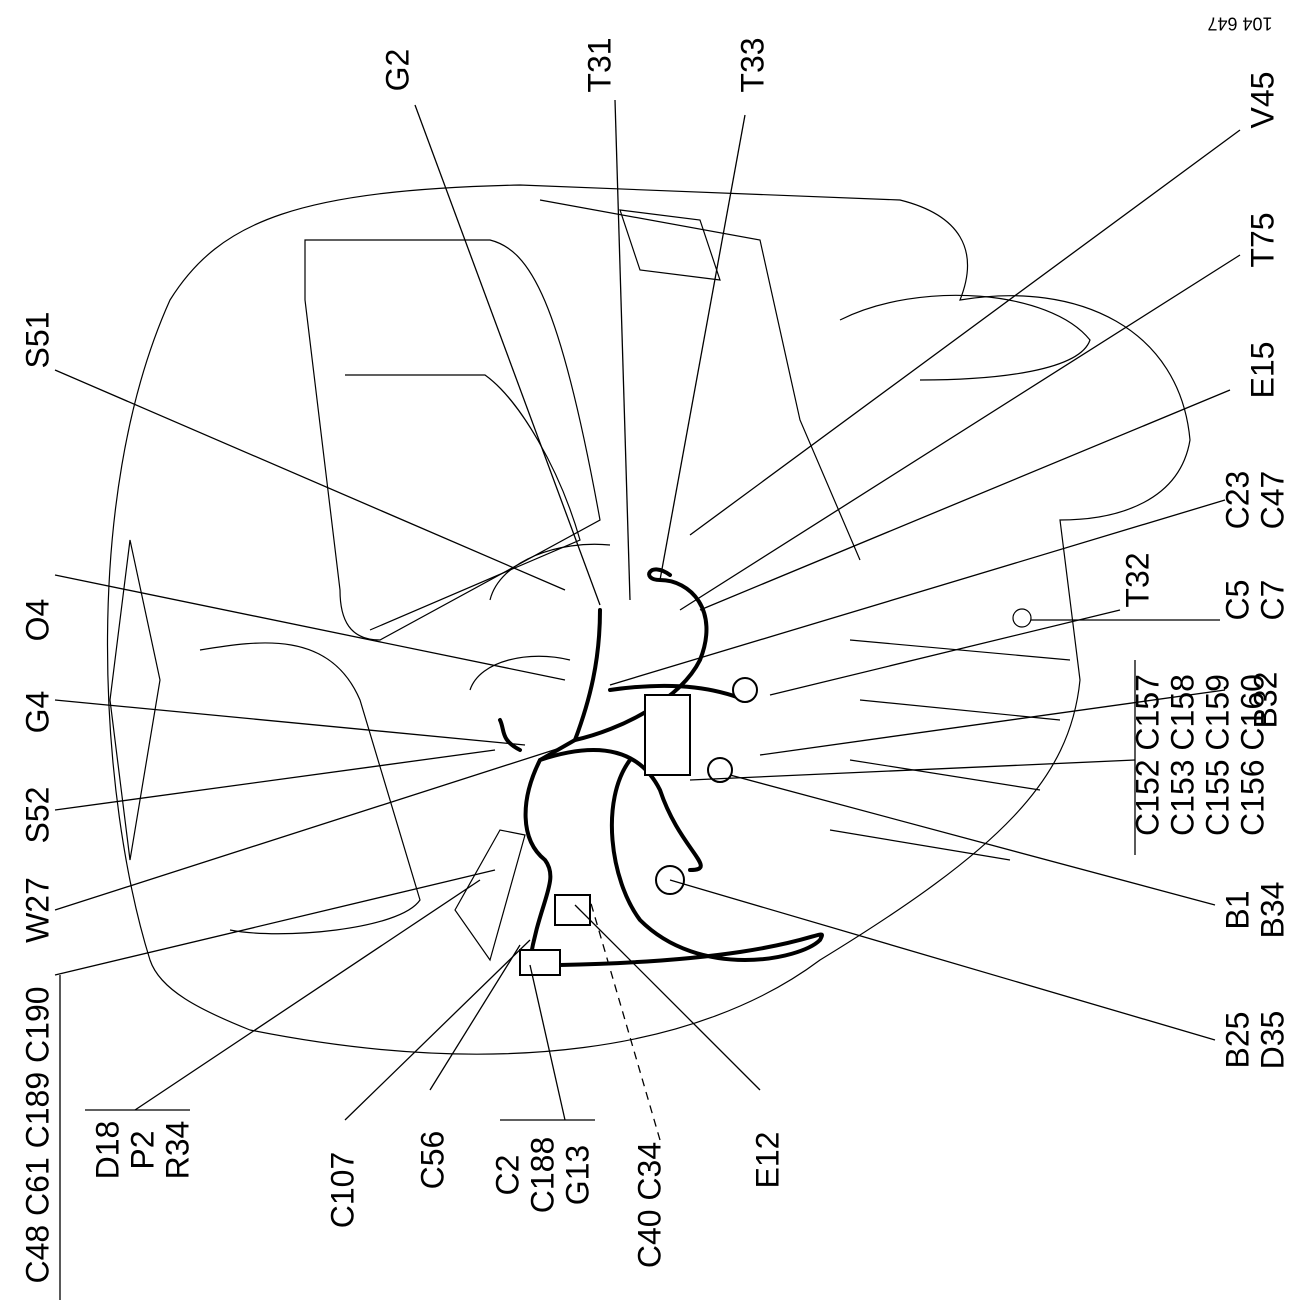 This screenshot has width=1292, height=1306. Describe the element at coordinates (1272, 910) in the screenshot. I see `callout-label: B34` at that location.